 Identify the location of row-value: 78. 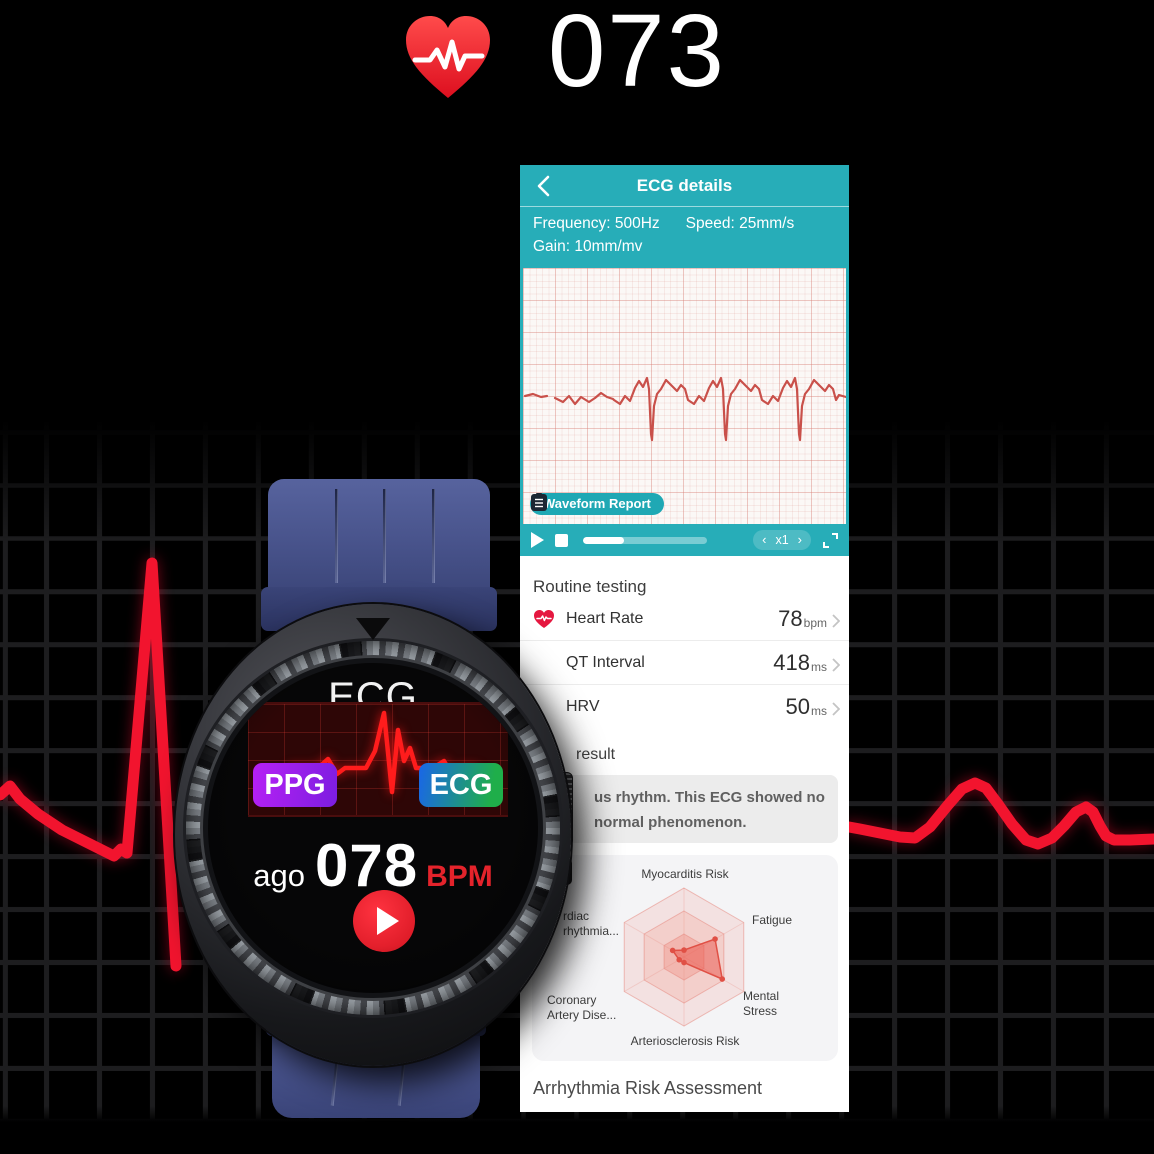
(790, 618).